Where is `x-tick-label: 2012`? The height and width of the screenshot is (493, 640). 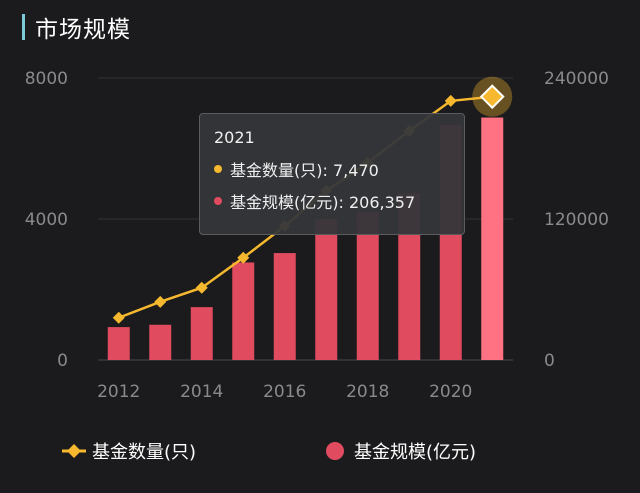 x-tick-label: 2012 is located at coordinates (118, 392).